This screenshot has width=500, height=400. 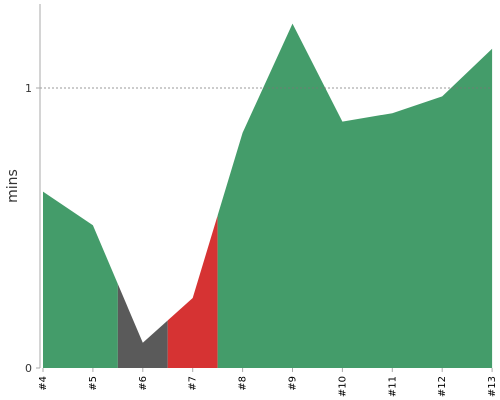 I want to click on x-tick-label-5: #9, so click(x=293, y=383).